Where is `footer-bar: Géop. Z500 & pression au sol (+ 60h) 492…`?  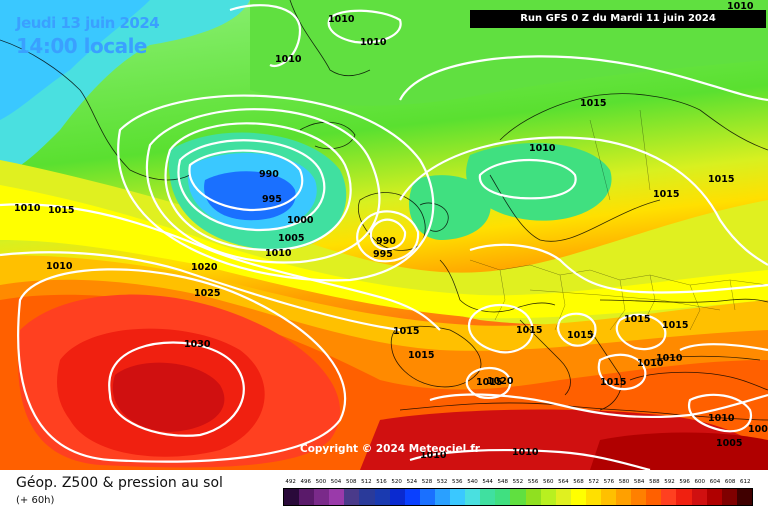 footer-bar: Géop. Z500 & pression au sol (+ 60h) 492… is located at coordinates (384, 491).